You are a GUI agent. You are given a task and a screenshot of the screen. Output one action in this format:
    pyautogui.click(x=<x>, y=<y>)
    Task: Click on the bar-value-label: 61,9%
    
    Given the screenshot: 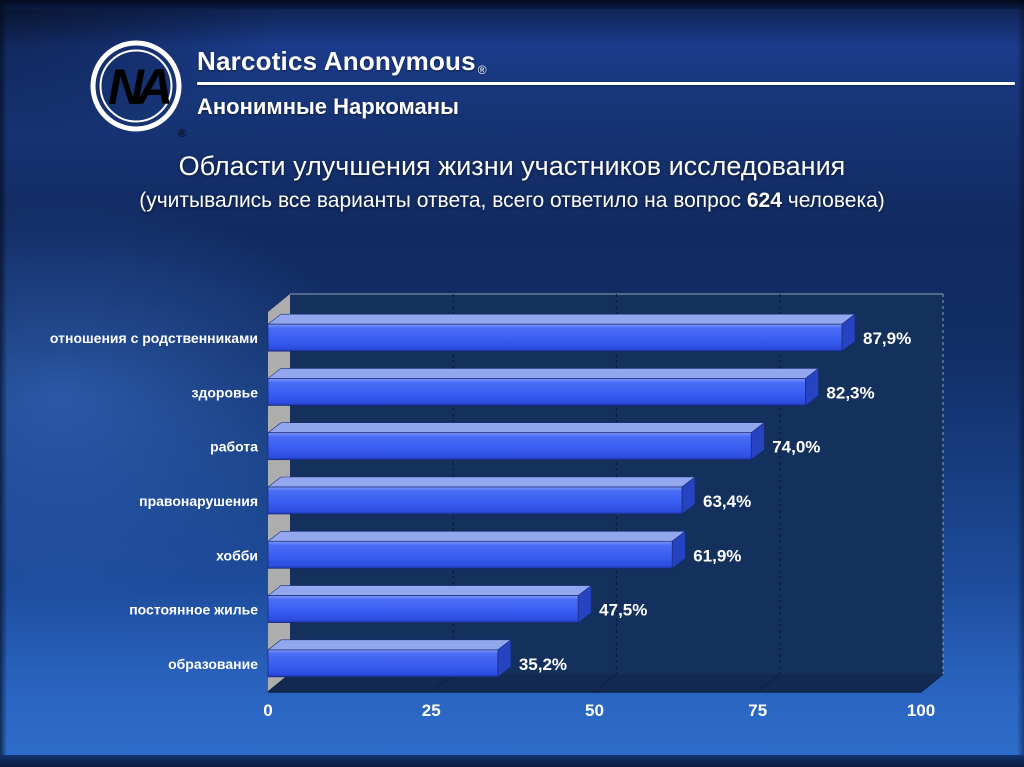 What is the action you would take?
    pyautogui.click(x=717, y=555)
    